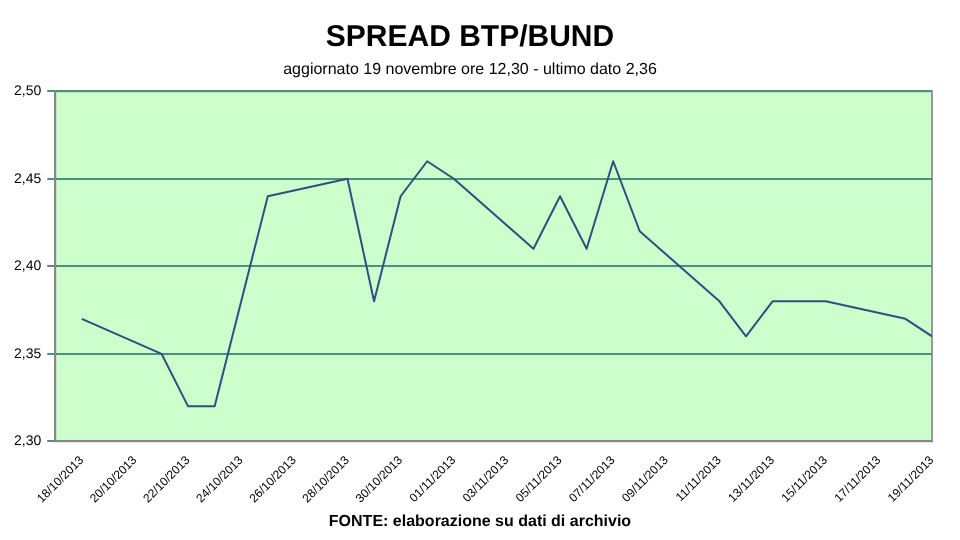  I want to click on chart-subtitle: aggiornato 19 novembre ore 12,30 - ultimo dato 2,36, so click(470, 69).